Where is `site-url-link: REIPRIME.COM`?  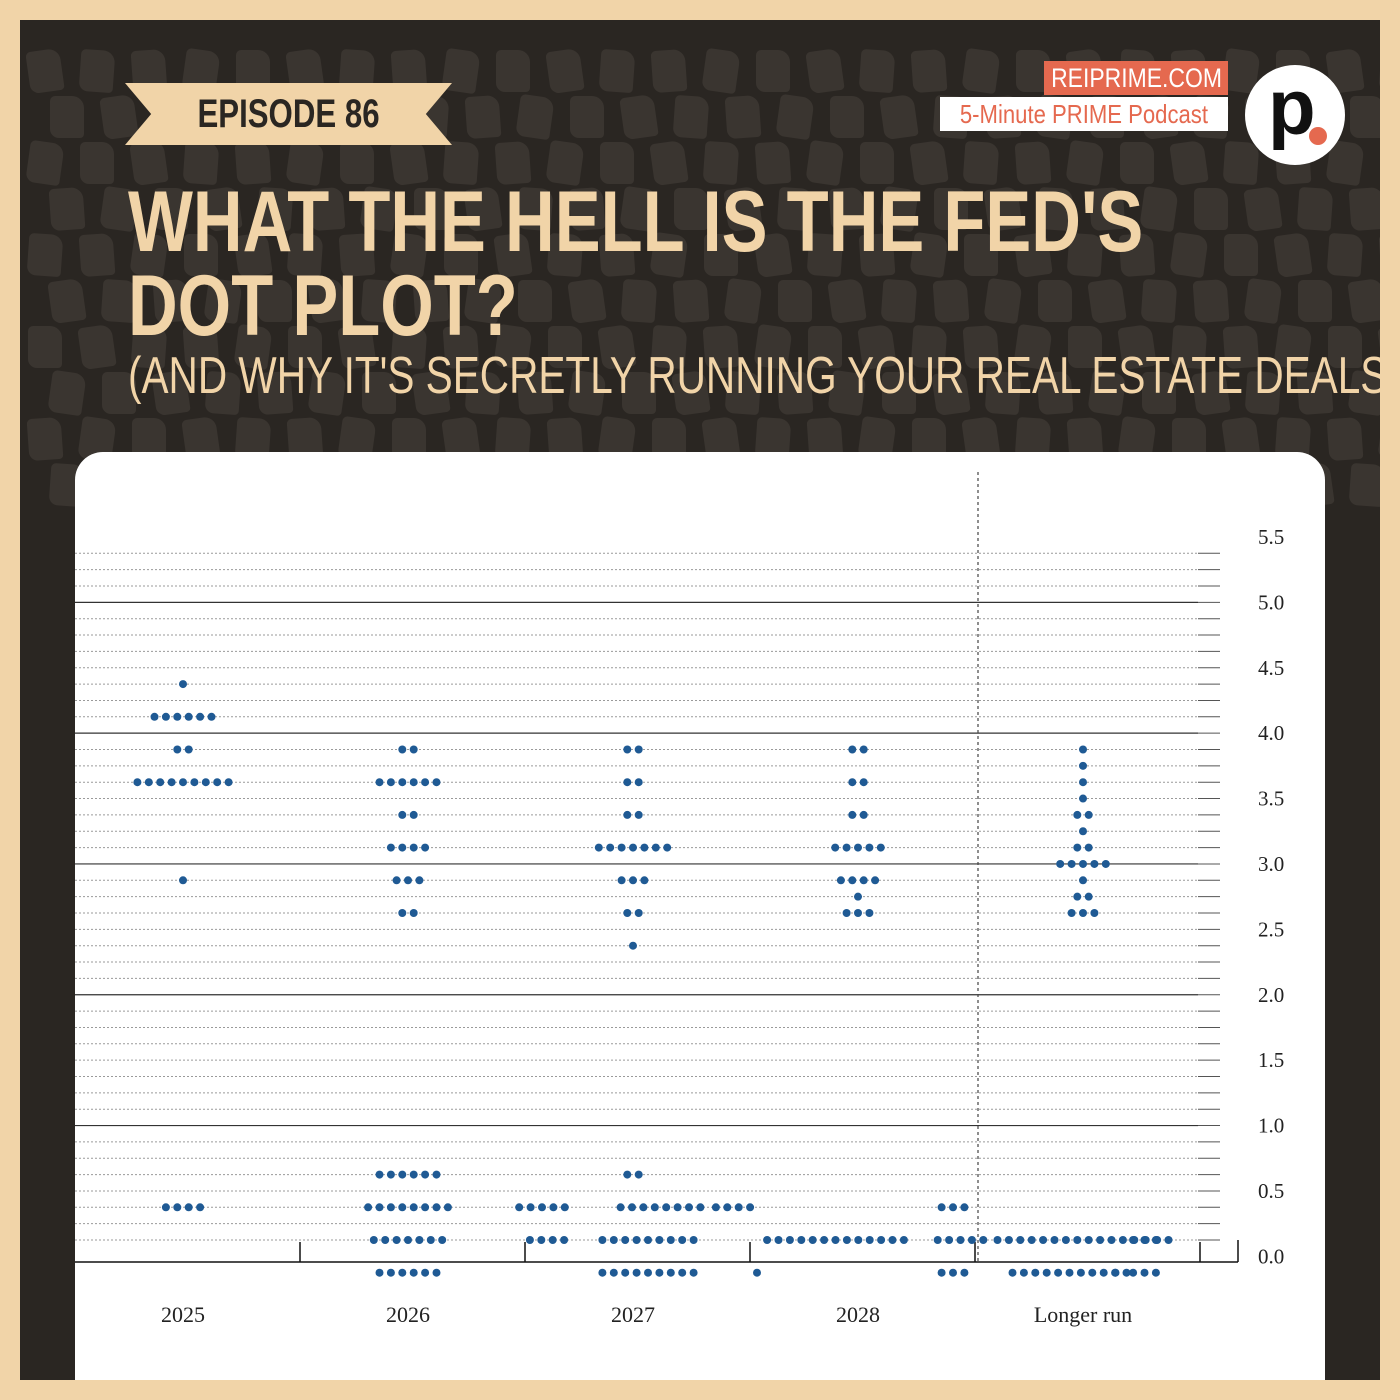 site-url-link: REIPRIME.COM is located at coordinates (1136, 78).